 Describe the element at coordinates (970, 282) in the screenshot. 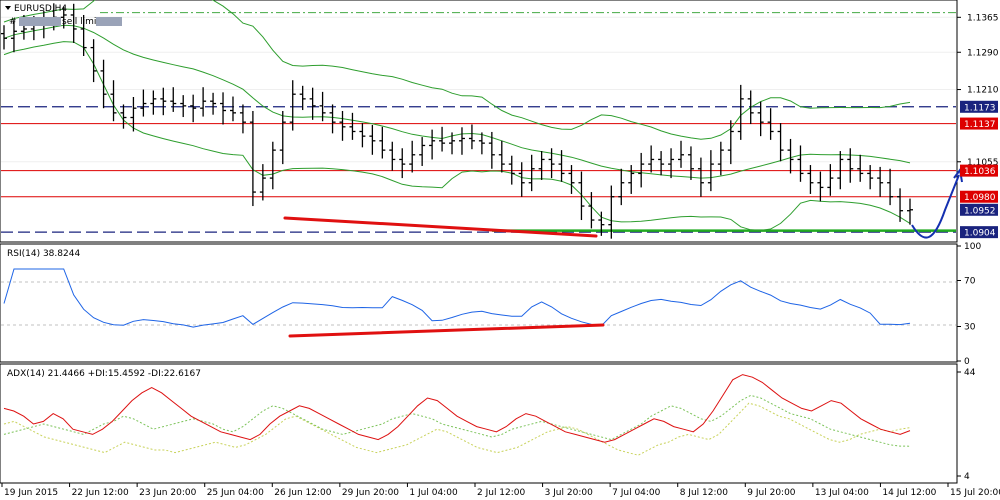

I see `rsi-tick-label: 70` at that location.